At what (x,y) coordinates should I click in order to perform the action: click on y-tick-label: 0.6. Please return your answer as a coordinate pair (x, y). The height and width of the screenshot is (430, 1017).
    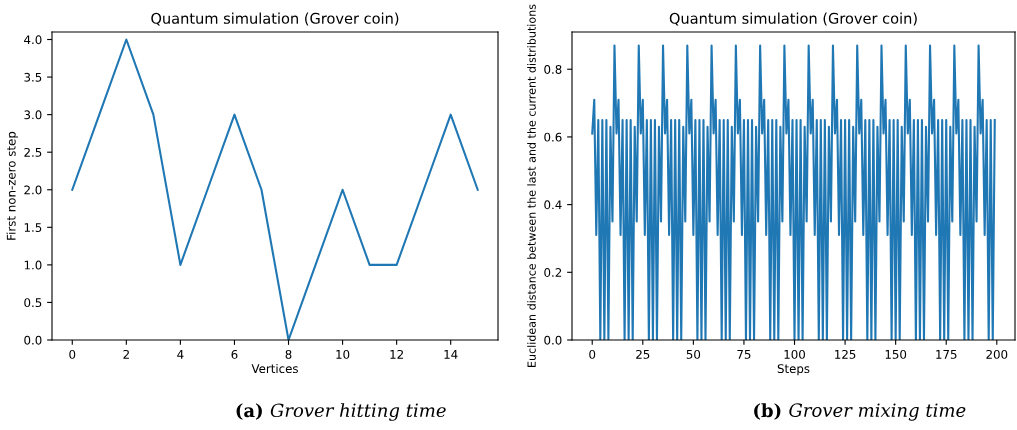
    Looking at the image, I should click on (553, 137).